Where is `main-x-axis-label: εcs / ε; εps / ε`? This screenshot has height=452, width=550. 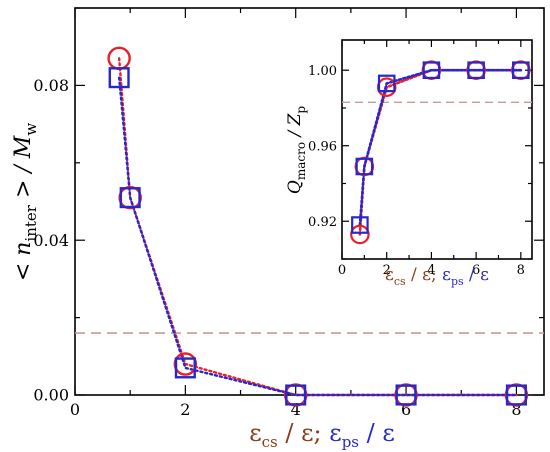
main-x-axis-label: εcs / ε; εps / ε is located at coordinates (322, 435).